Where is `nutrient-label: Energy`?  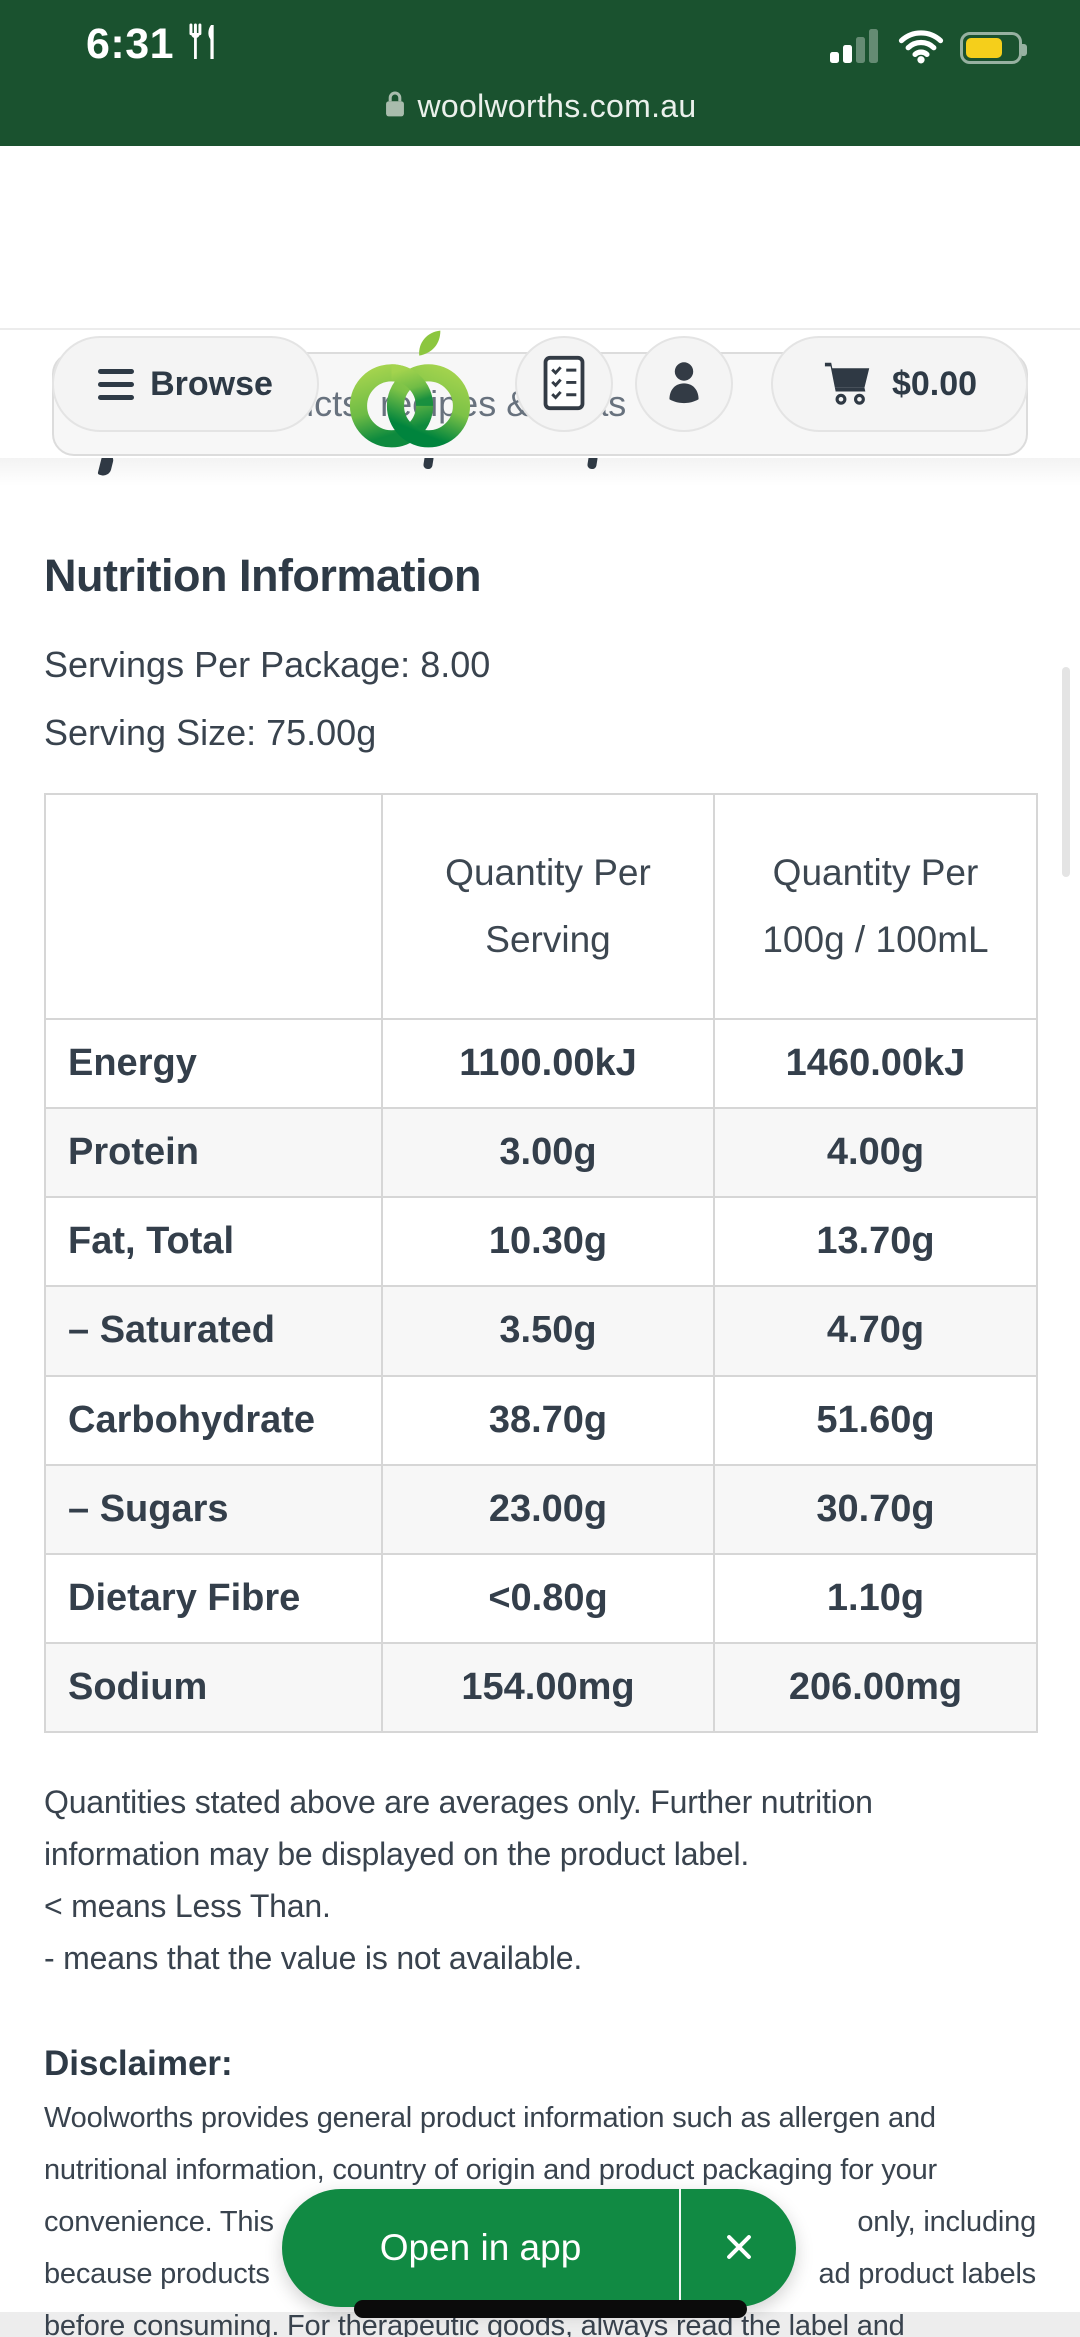
nutrient-label: Energy is located at coordinates (213, 1063).